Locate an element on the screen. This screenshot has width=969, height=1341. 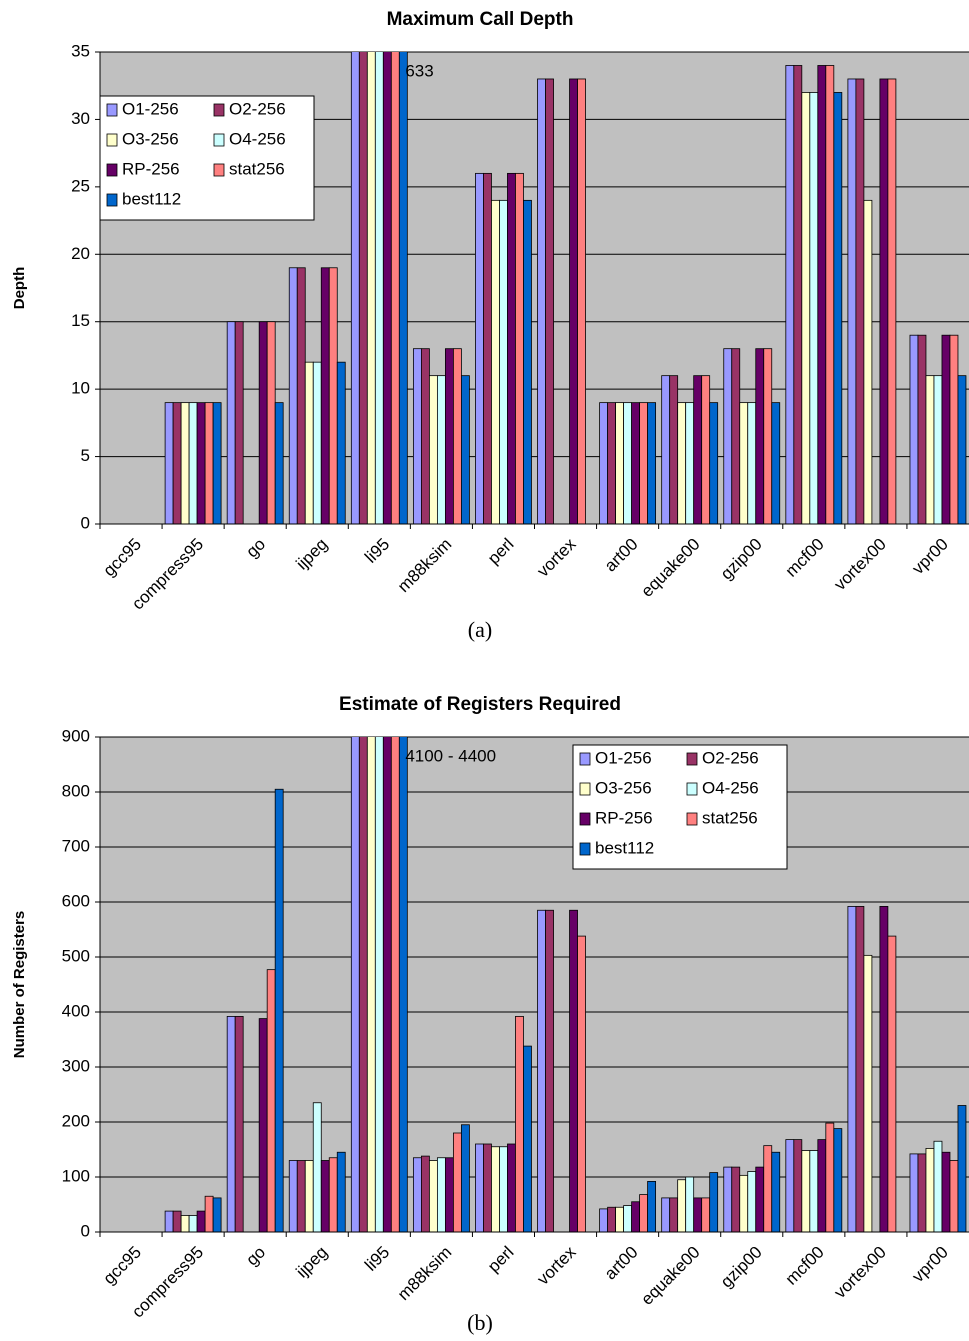
y-tick-label: 0 is located at coordinates (85, 522).